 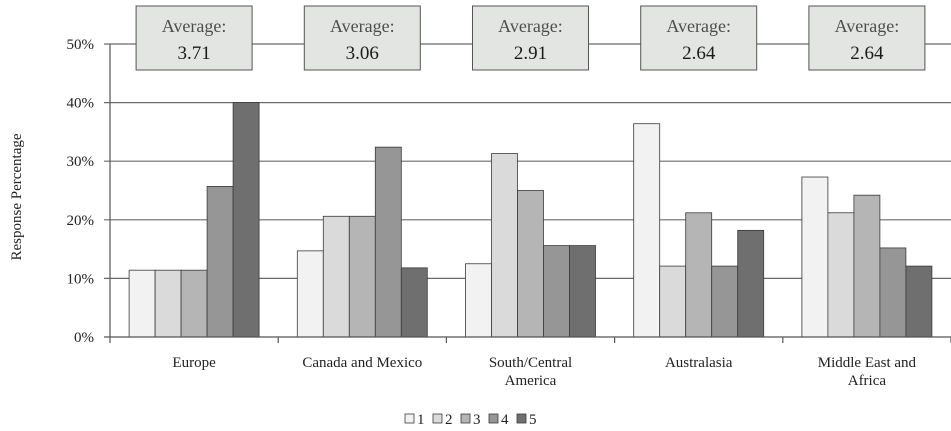 What do you see at coordinates (81, 221) in the screenshot?
I see `y-tick-label: 20%` at bounding box center [81, 221].